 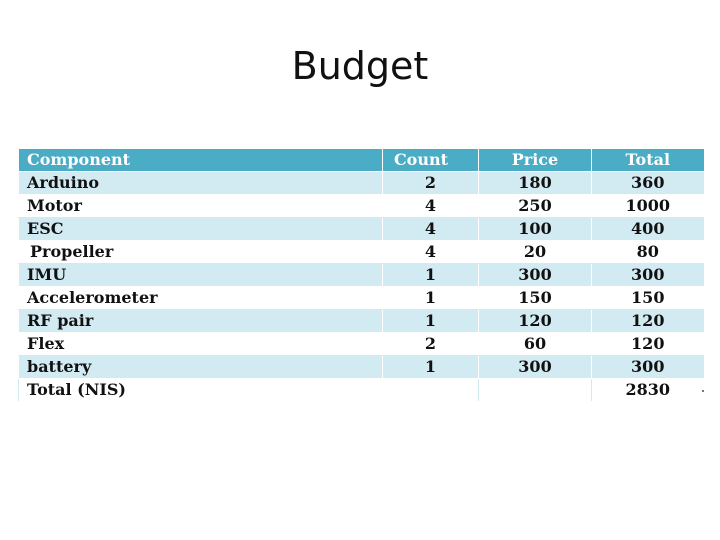 What do you see at coordinates (200, 275) in the screenshot?
I see `cell-component: IMU` at bounding box center [200, 275].